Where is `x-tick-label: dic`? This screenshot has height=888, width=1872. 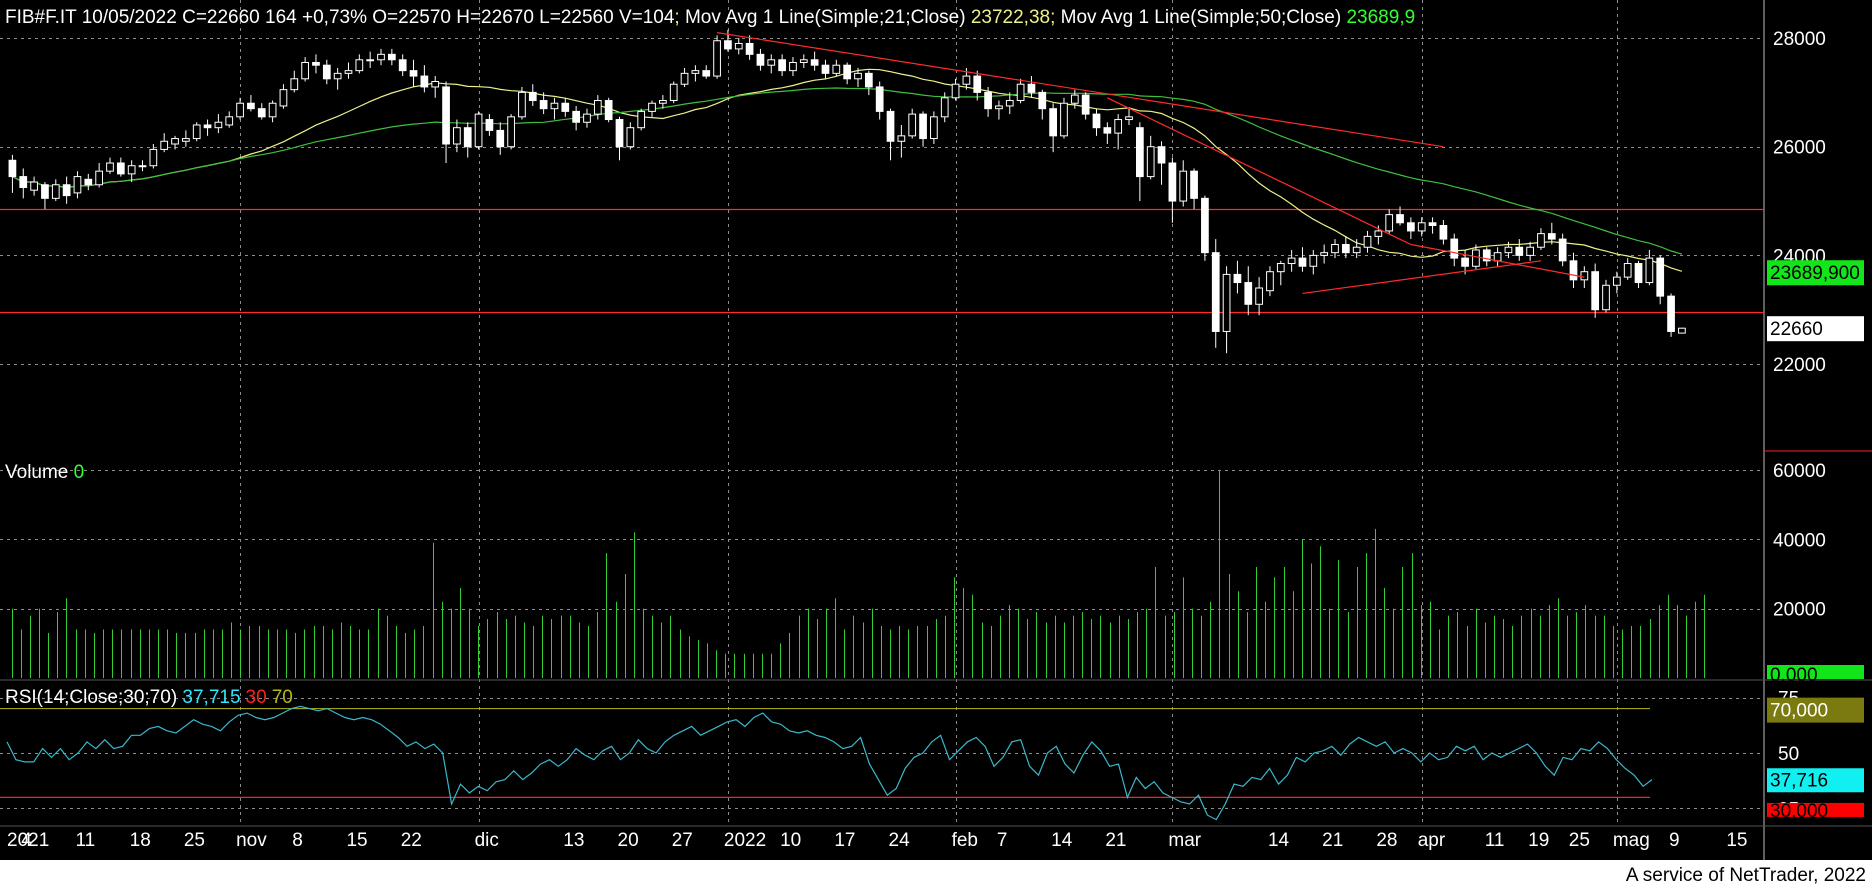
x-tick-label: dic is located at coordinates (487, 840).